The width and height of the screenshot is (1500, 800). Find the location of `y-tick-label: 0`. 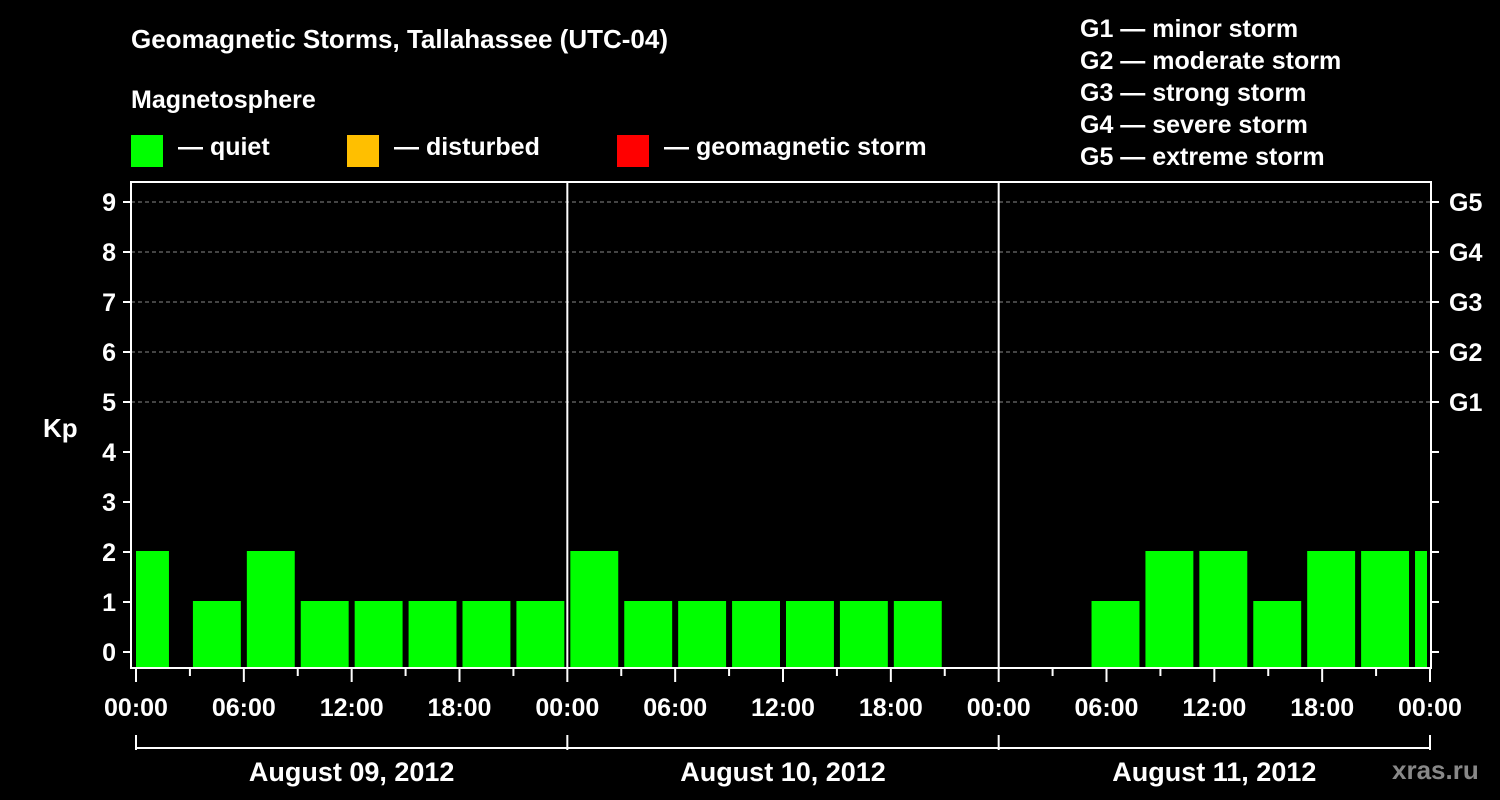

y-tick-label: 0 is located at coordinates (109, 653).